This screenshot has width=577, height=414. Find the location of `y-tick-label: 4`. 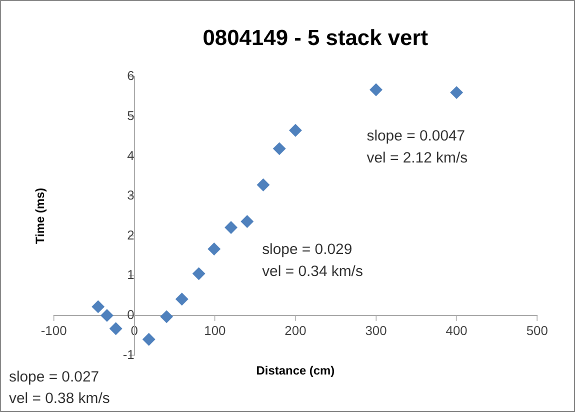

y-tick-label: 4 is located at coordinates (130, 155).